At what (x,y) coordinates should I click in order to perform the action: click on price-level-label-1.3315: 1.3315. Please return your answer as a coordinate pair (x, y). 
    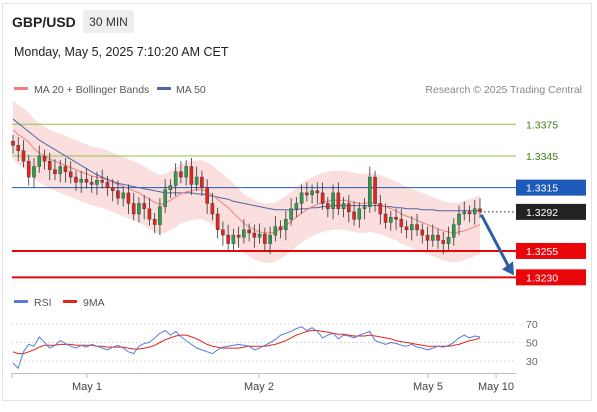
    Looking at the image, I should click on (542, 189).